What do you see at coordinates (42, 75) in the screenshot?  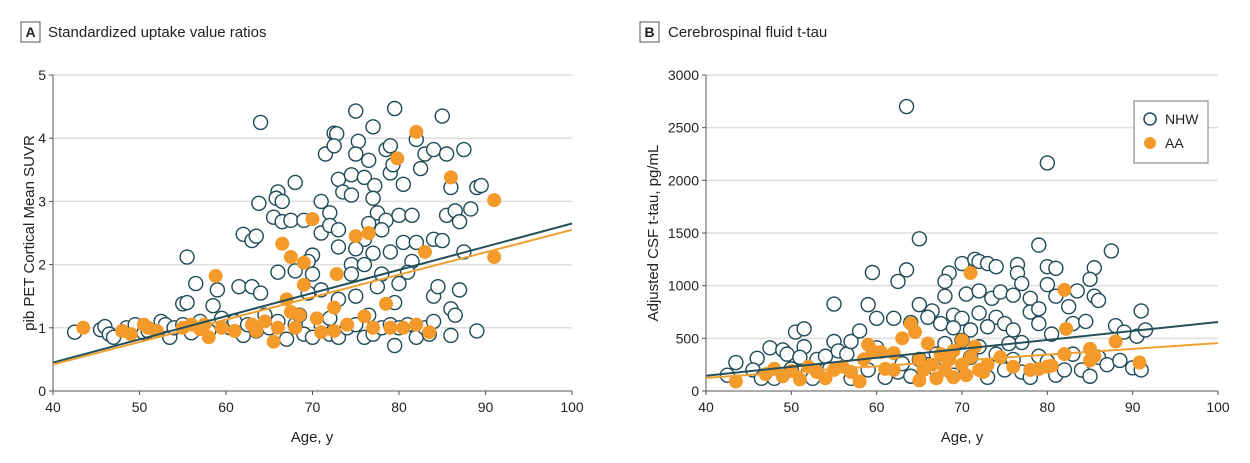 I see `y-tick-label: 5` at bounding box center [42, 75].